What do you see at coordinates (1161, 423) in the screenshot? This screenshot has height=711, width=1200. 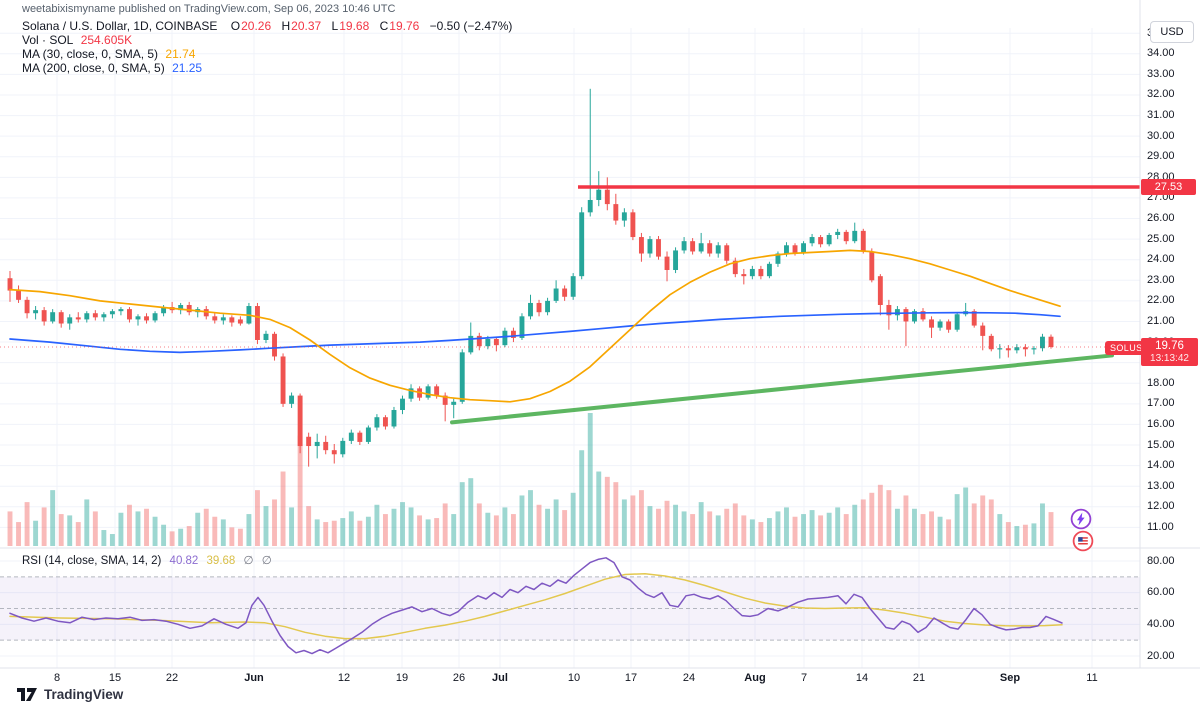 I see `price-tick: 16.00` at bounding box center [1161, 423].